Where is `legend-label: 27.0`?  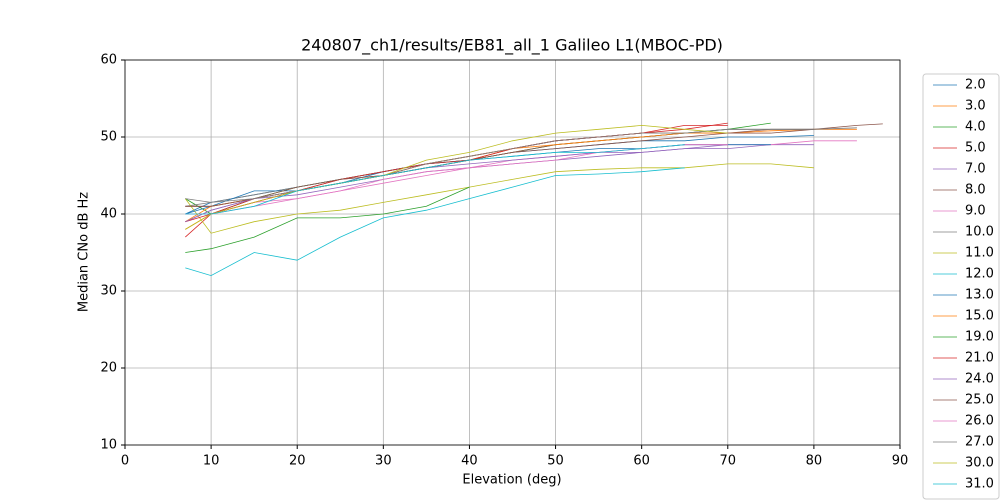
legend-label: 27.0 is located at coordinates (979, 442).